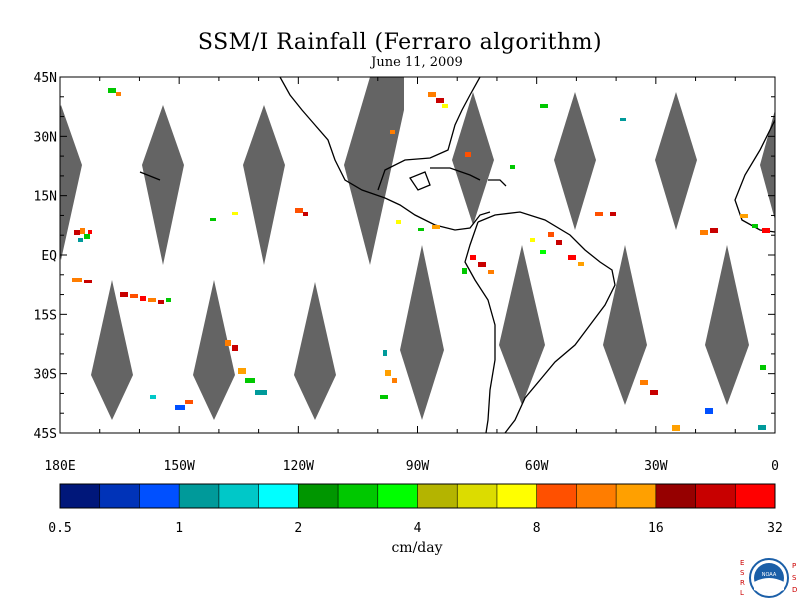 The height and width of the screenshot is (604, 800). Describe the element at coordinates (794, 590) in the screenshot. I see `psd-letter: D` at that location.